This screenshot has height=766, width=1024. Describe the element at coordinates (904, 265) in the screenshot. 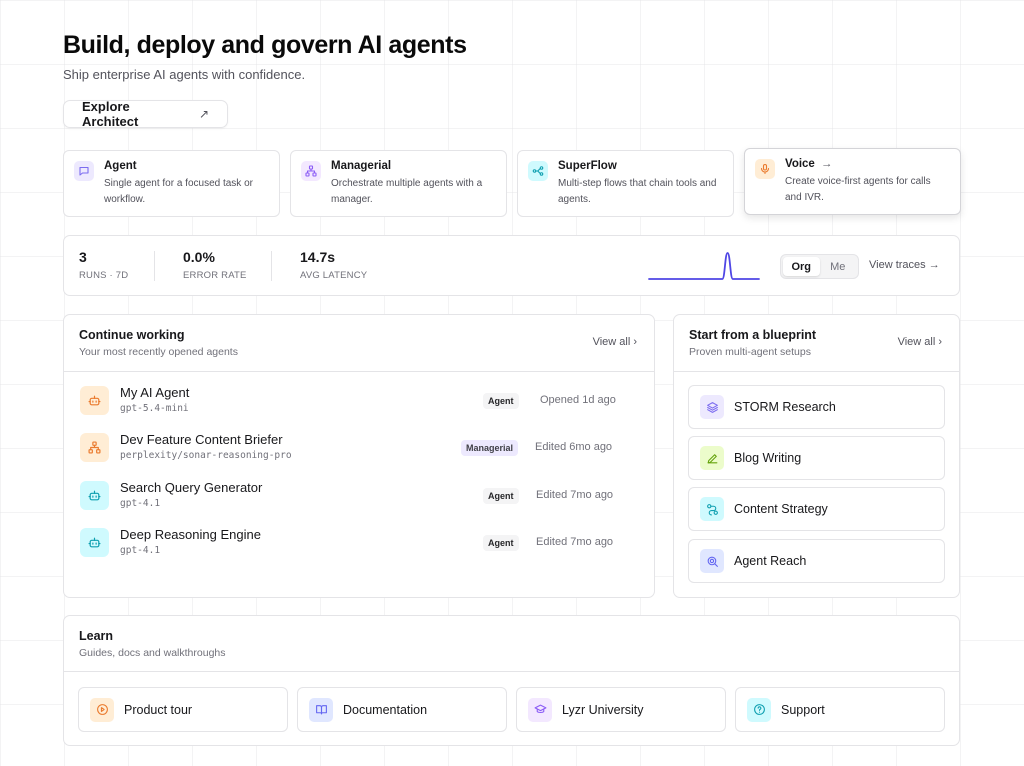

I see `view-traces-link: View traces →` at that location.